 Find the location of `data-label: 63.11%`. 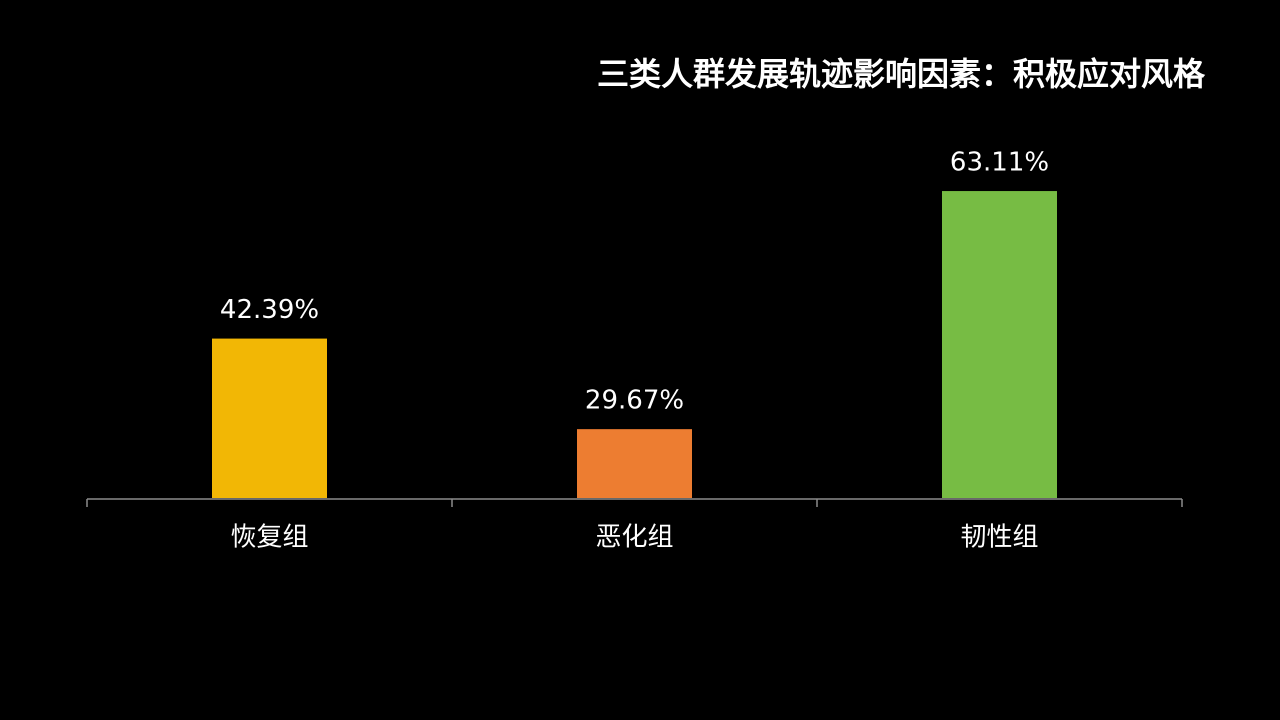

data-label: 63.11% is located at coordinates (999, 163).